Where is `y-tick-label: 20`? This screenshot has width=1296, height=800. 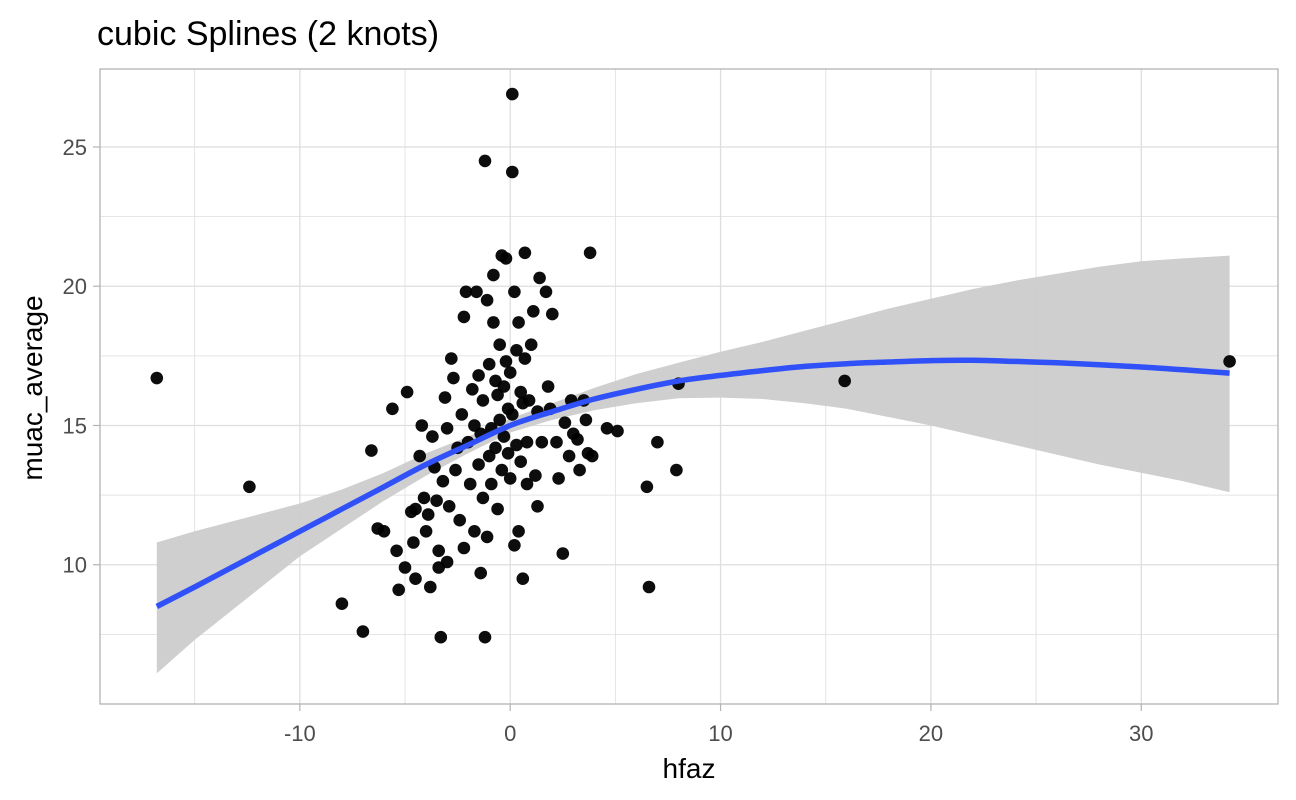
y-tick-label: 20 is located at coordinates (75, 286).